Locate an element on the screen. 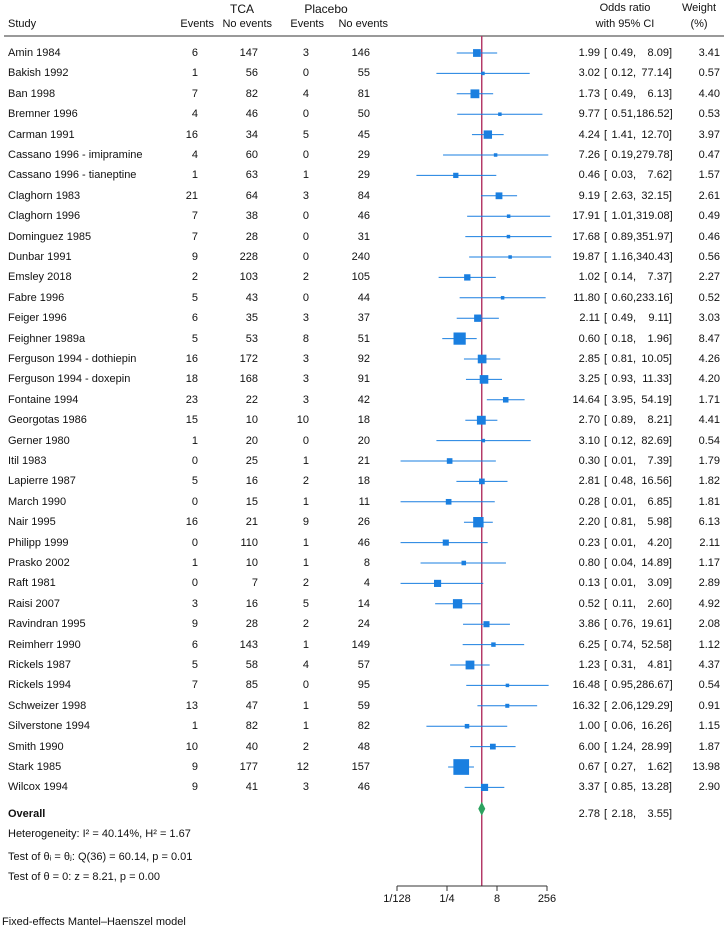 This screenshot has height=932, width=727. study-name: Reimherr 1990 is located at coordinates (44, 644).